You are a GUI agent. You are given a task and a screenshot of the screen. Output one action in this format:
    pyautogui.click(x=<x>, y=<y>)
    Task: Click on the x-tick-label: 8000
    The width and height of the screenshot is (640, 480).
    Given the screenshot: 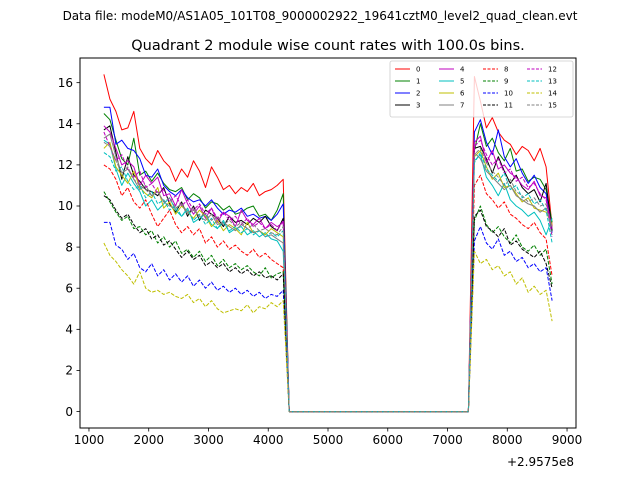 What is the action you would take?
    pyautogui.click(x=507, y=440)
    